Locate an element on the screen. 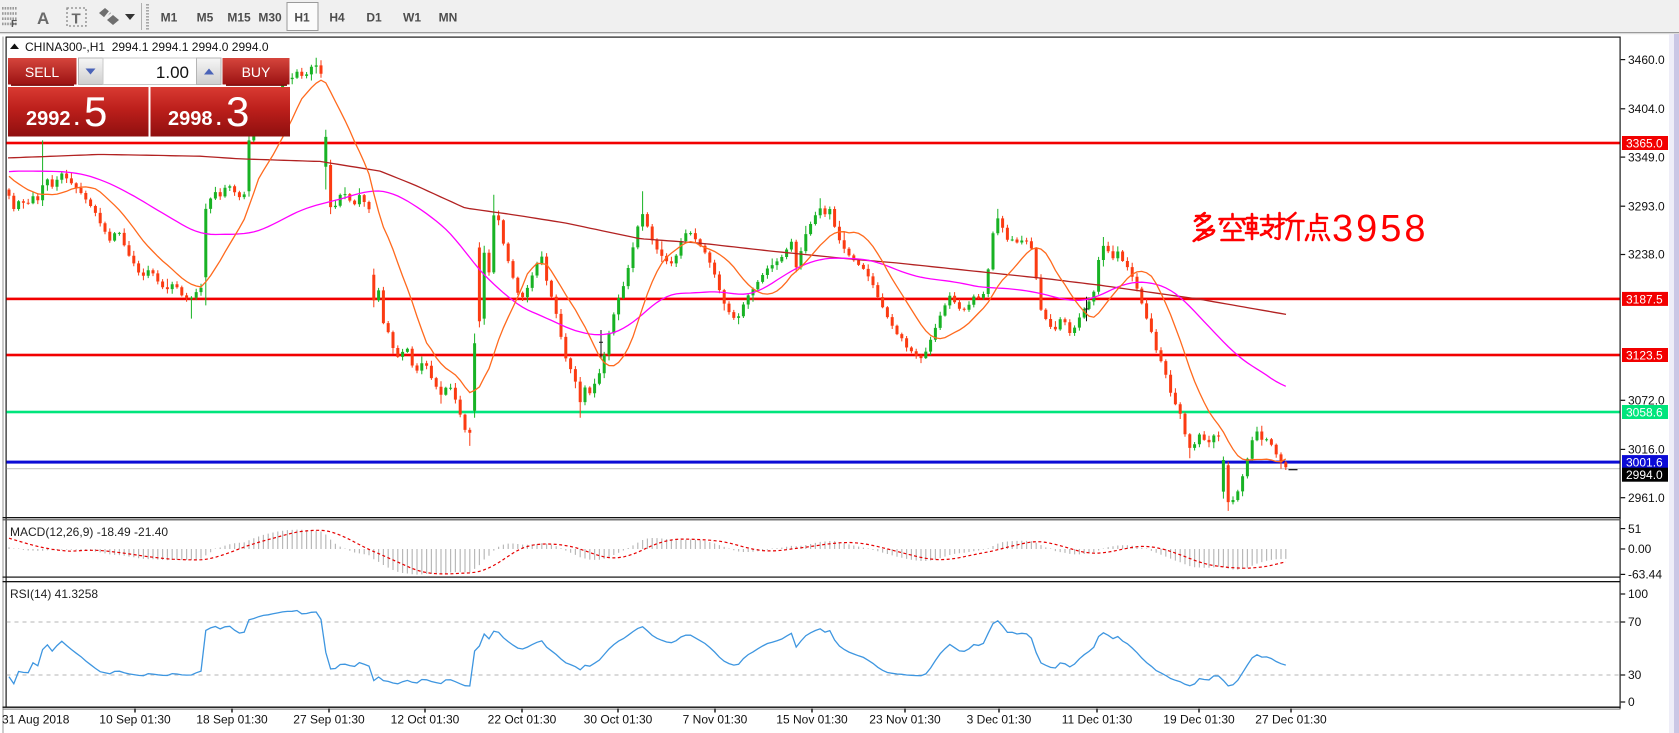 The width and height of the screenshot is (1679, 733). svg-text: 31 Aug 2018 is located at coordinates (36, 720).